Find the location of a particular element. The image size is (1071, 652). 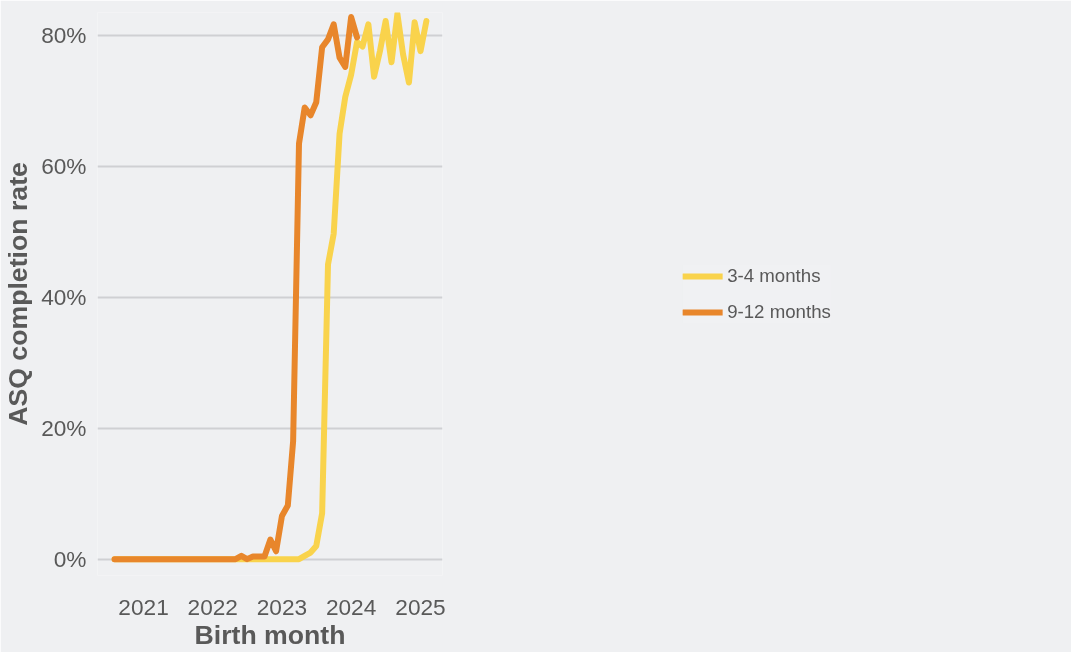

y-tick-label: 60% is located at coordinates (64, 166).